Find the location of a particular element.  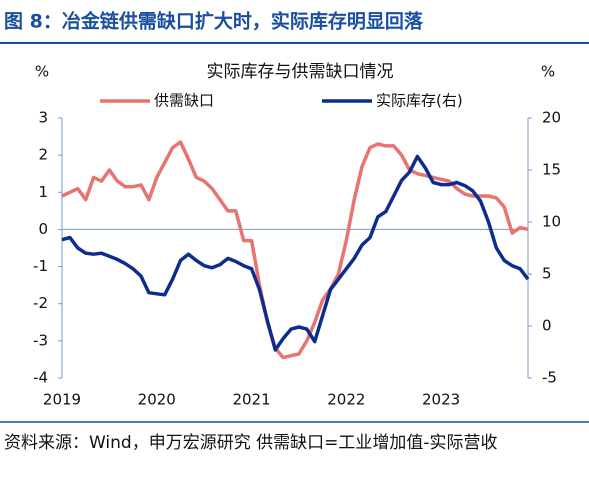

y2-tick-label: 5 is located at coordinates (547, 274).